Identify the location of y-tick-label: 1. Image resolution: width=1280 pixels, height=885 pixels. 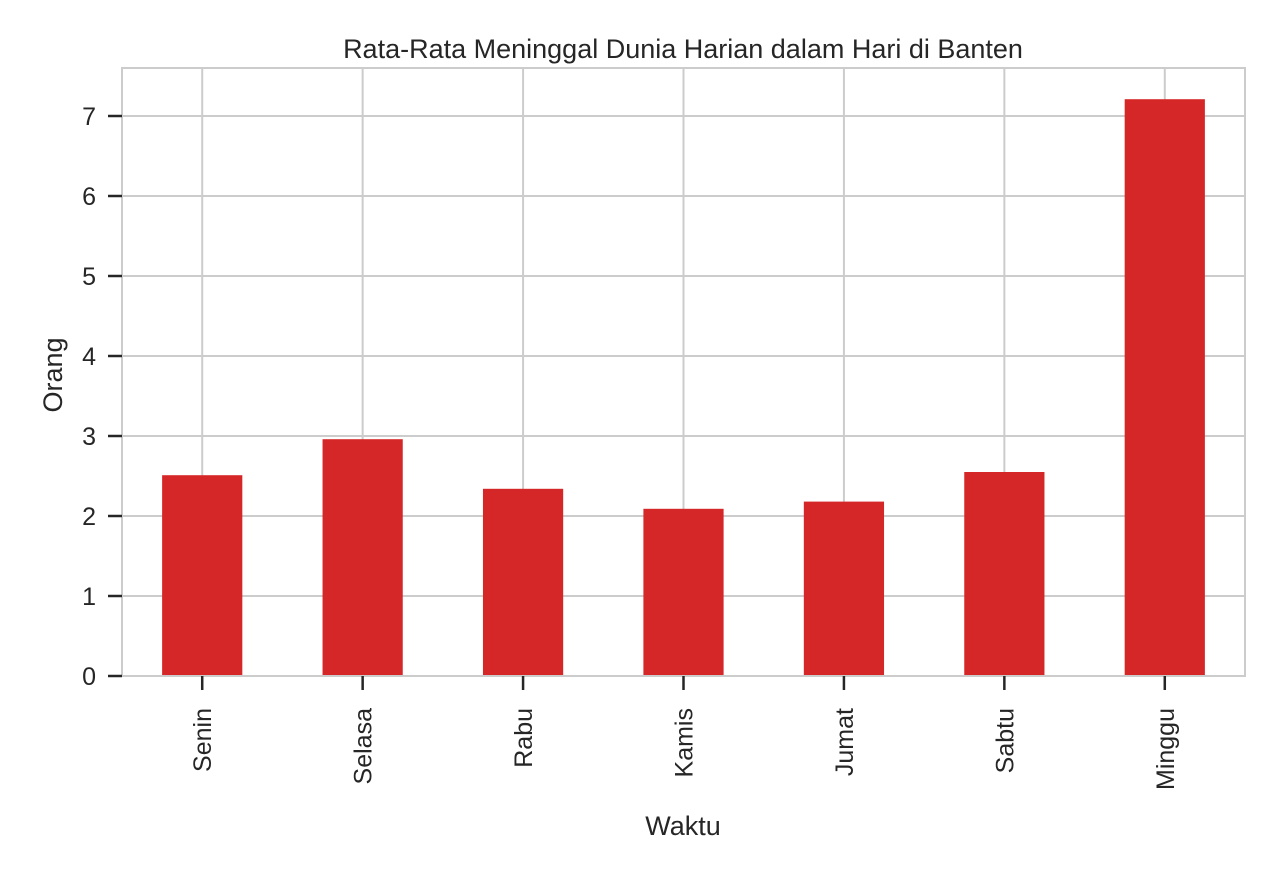
(89, 597).